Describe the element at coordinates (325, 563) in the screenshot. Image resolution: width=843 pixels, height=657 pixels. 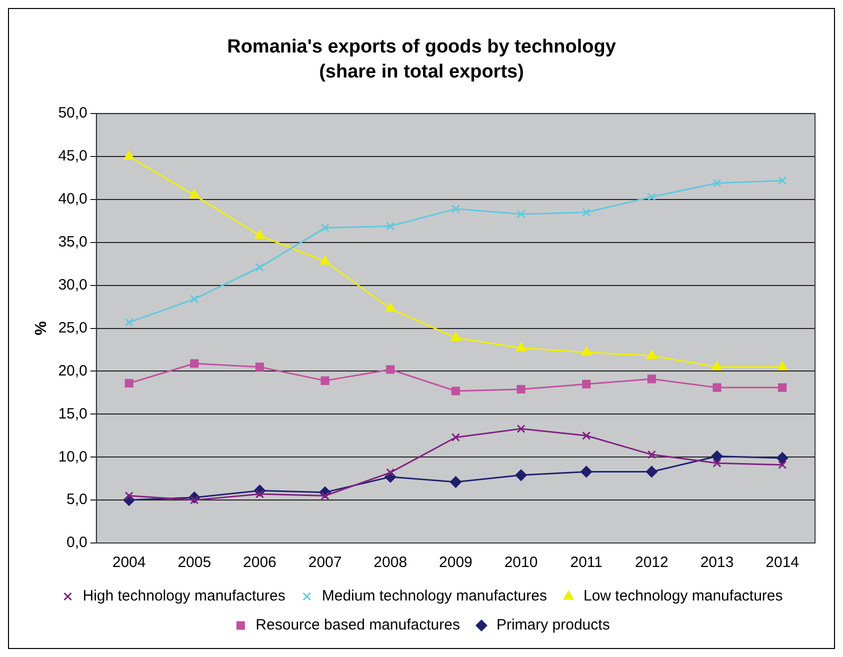
I see `x-tick-label: 2007` at that location.